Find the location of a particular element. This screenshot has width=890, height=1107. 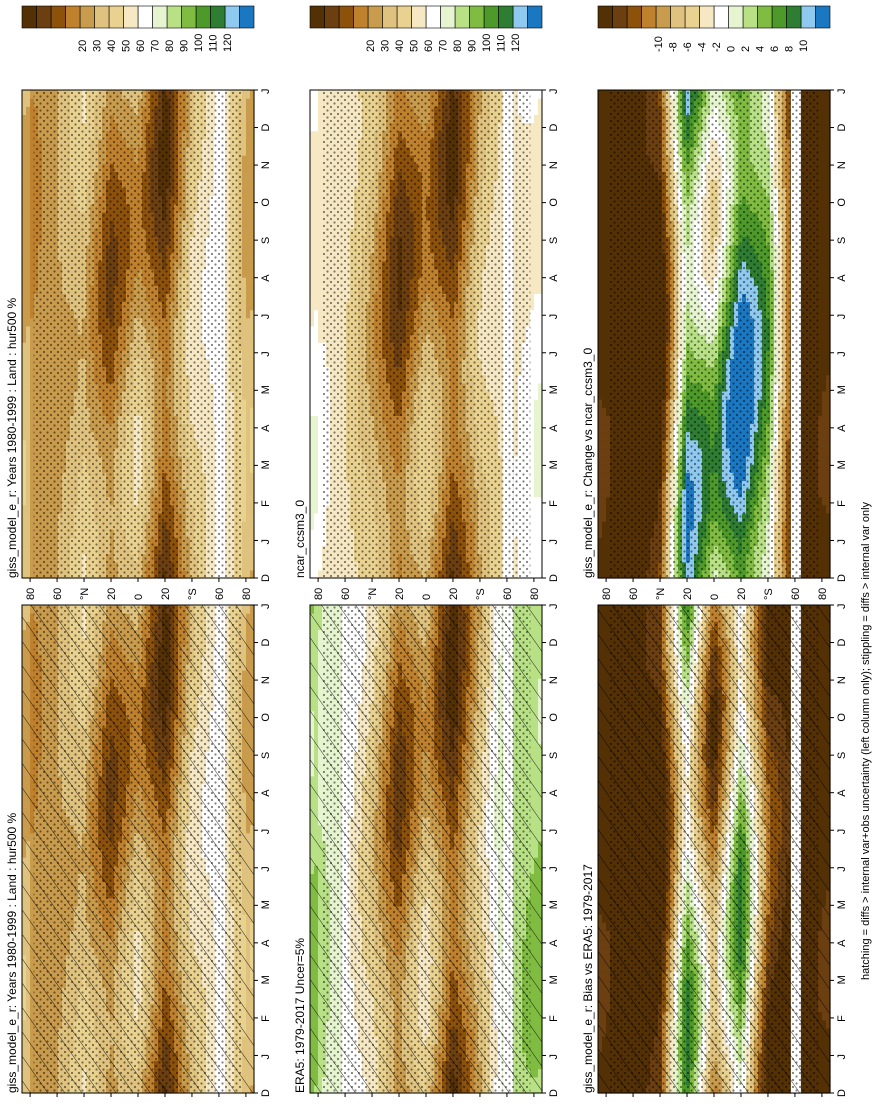

x-tick-label: F is located at coordinates (266, 1018).